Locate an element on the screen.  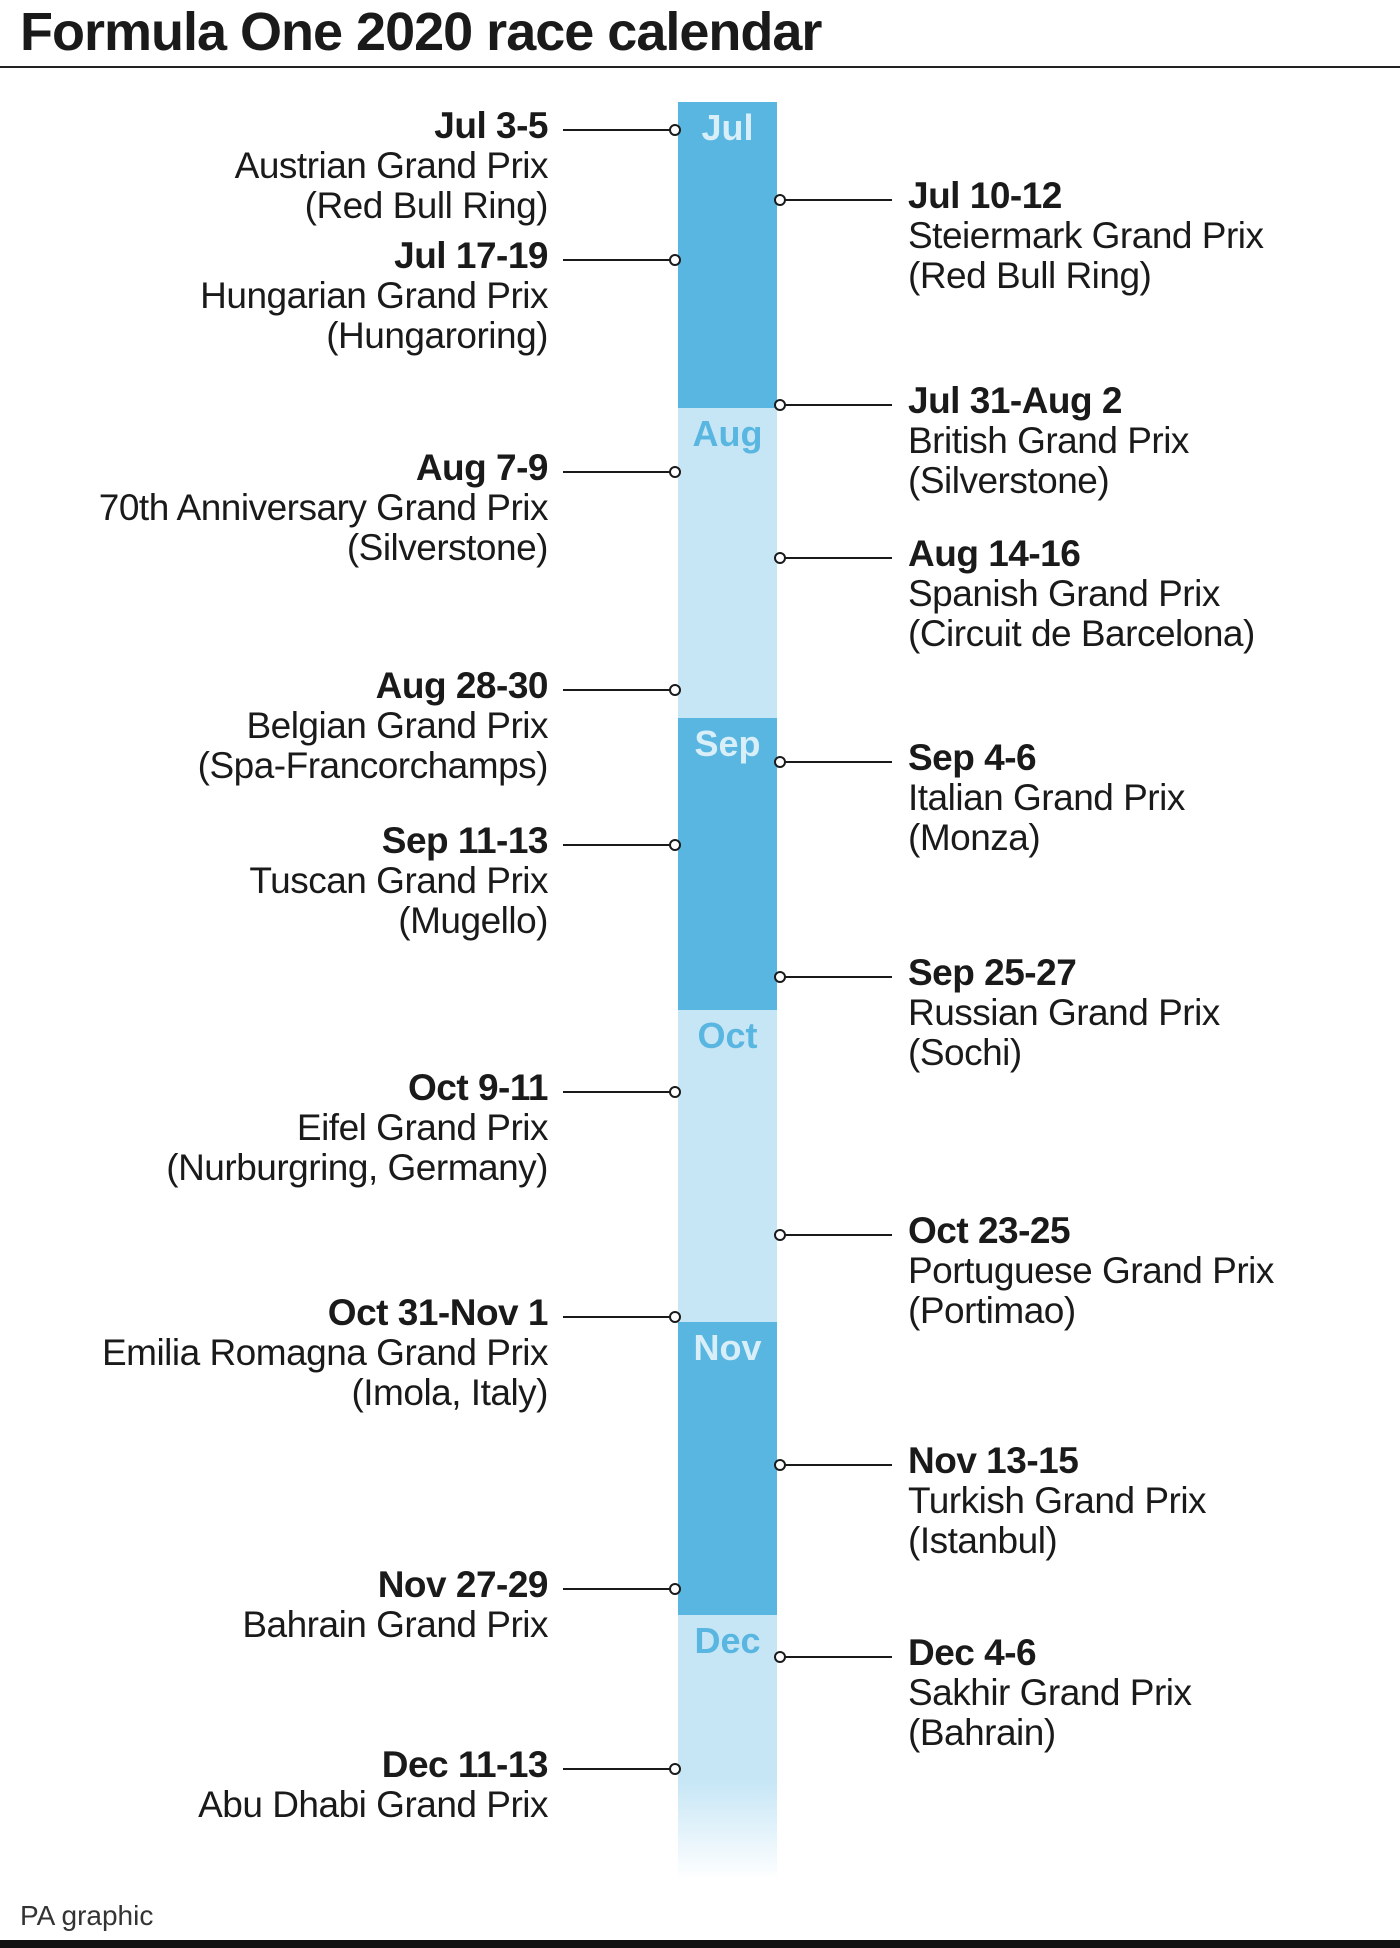
race-venue: (Circuit de Barcelona) is located at coordinates (1081, 633).